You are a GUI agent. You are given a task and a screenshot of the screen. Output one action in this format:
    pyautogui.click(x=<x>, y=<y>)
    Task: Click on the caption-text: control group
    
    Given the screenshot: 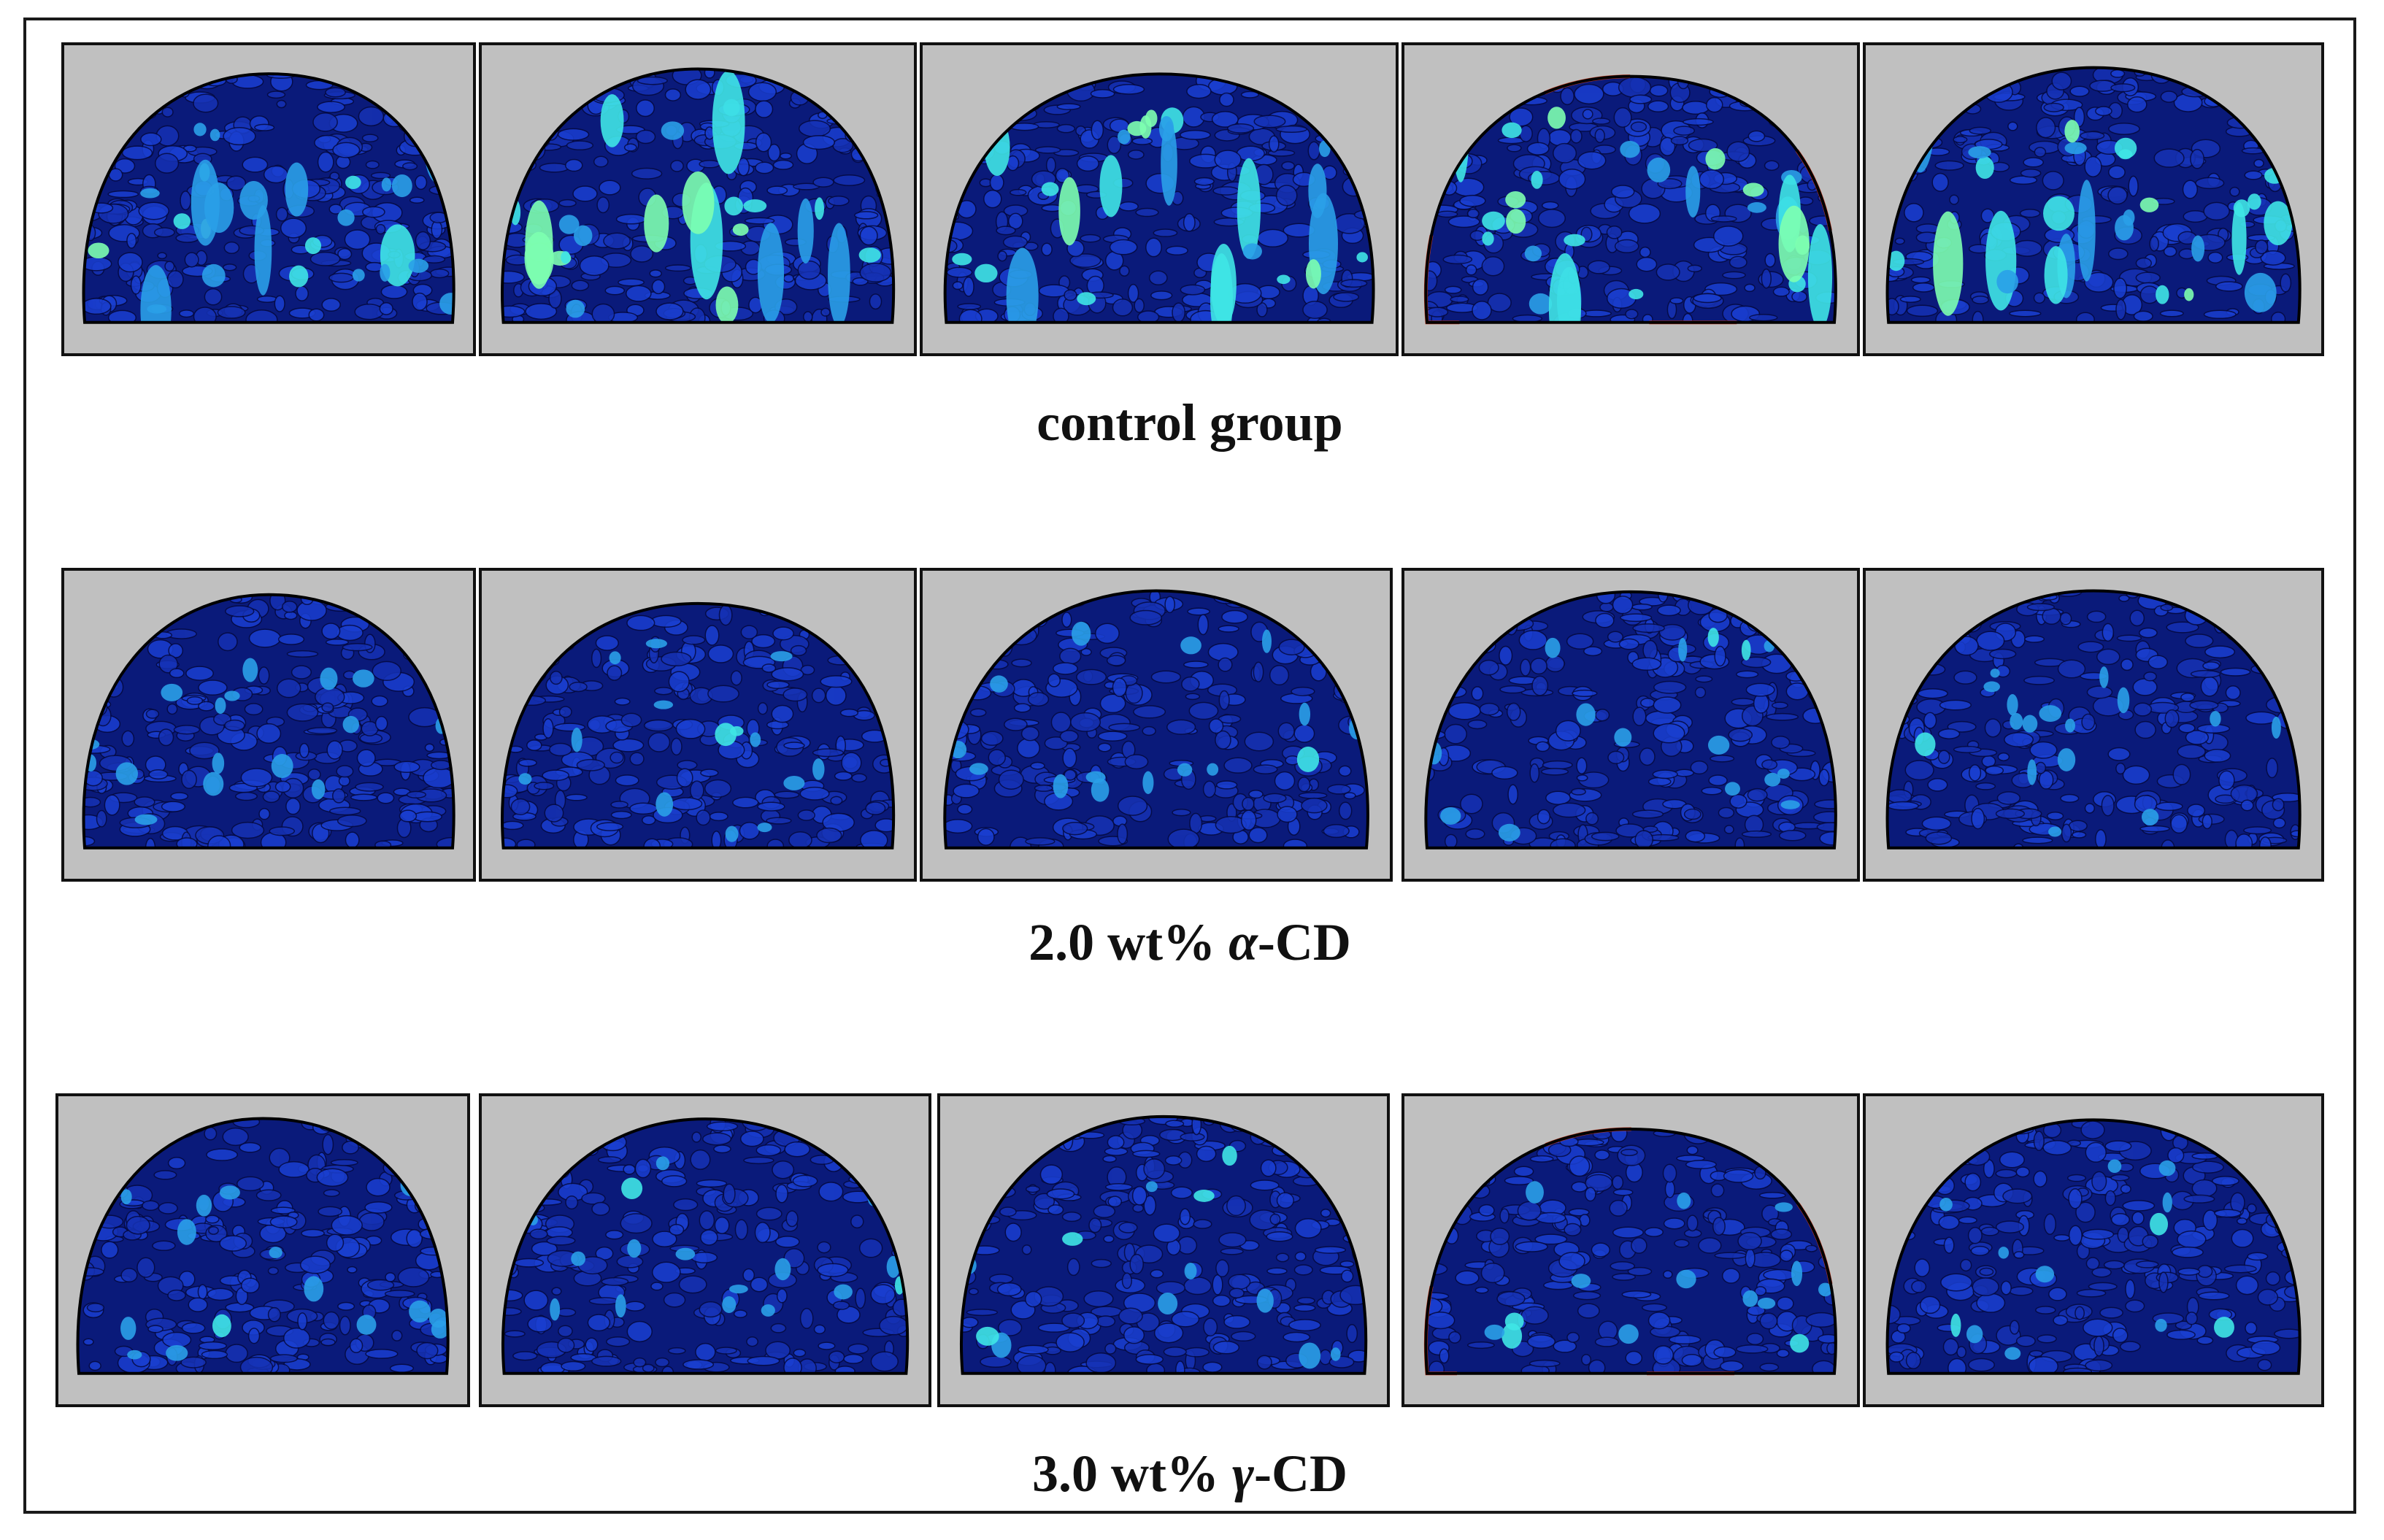 What is the action you would take?
    pyautogui.click(x=1190, y=422)
    